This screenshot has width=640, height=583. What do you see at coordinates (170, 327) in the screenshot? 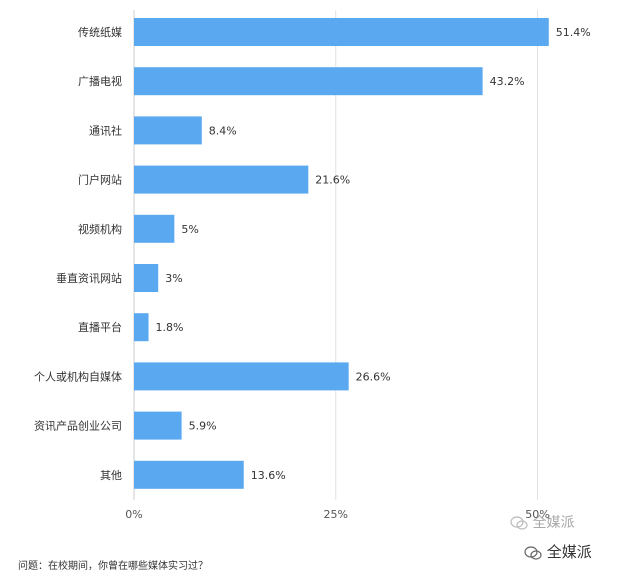
I see `value-label: 1.8%` at bounding box center [170, 327].